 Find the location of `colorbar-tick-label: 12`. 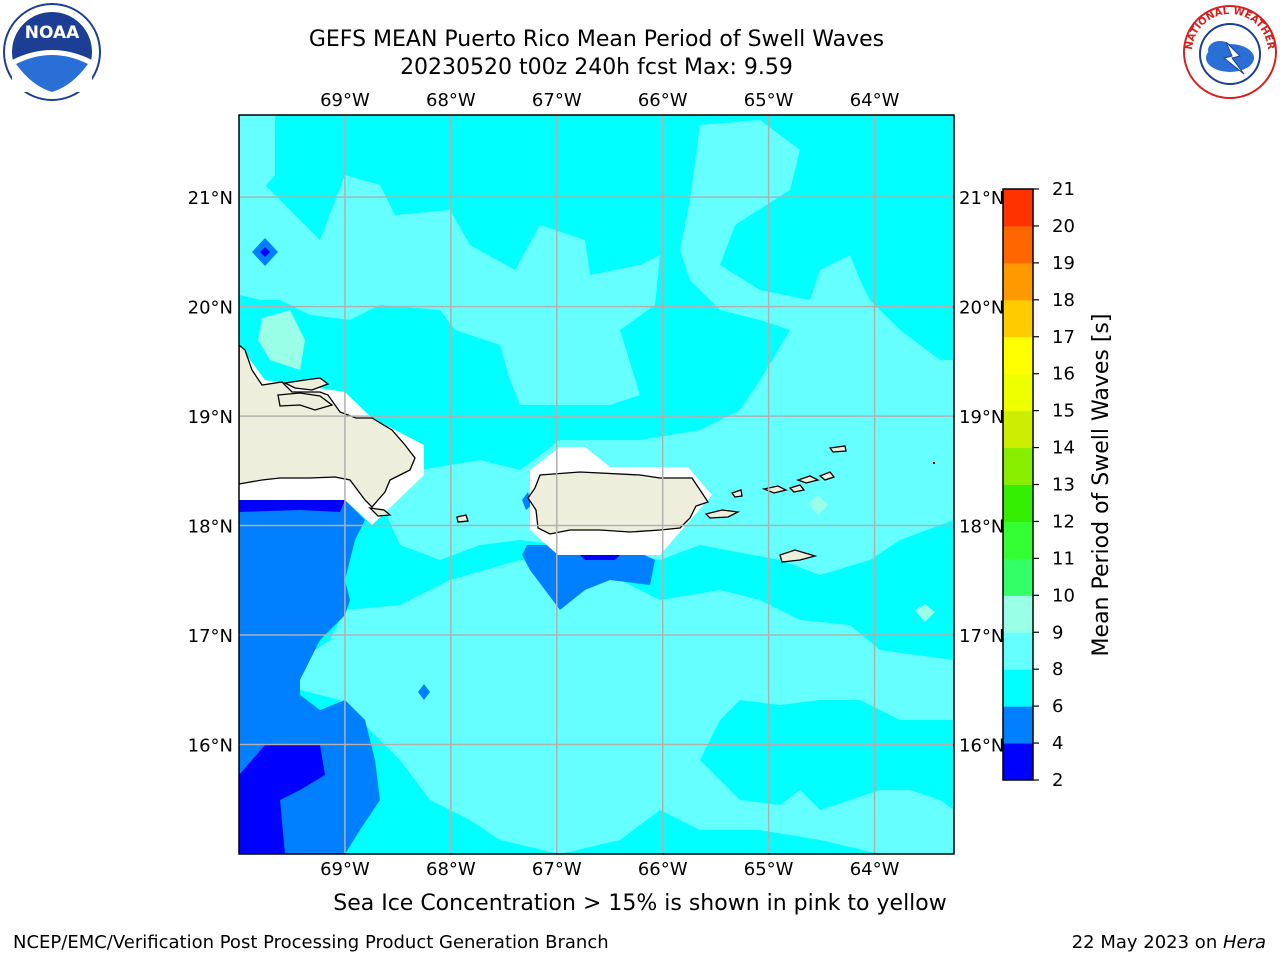

colorbar-tick-label: 12 is located at coordinates (1063, 521).